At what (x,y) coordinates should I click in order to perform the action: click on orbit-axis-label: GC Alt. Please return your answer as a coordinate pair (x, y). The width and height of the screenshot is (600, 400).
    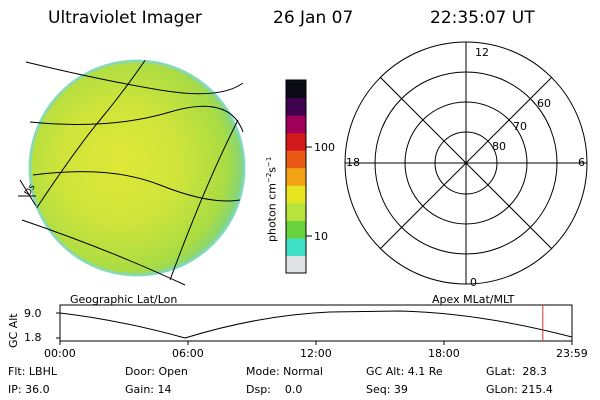
    Looking at the image, I should click on (13, 330).